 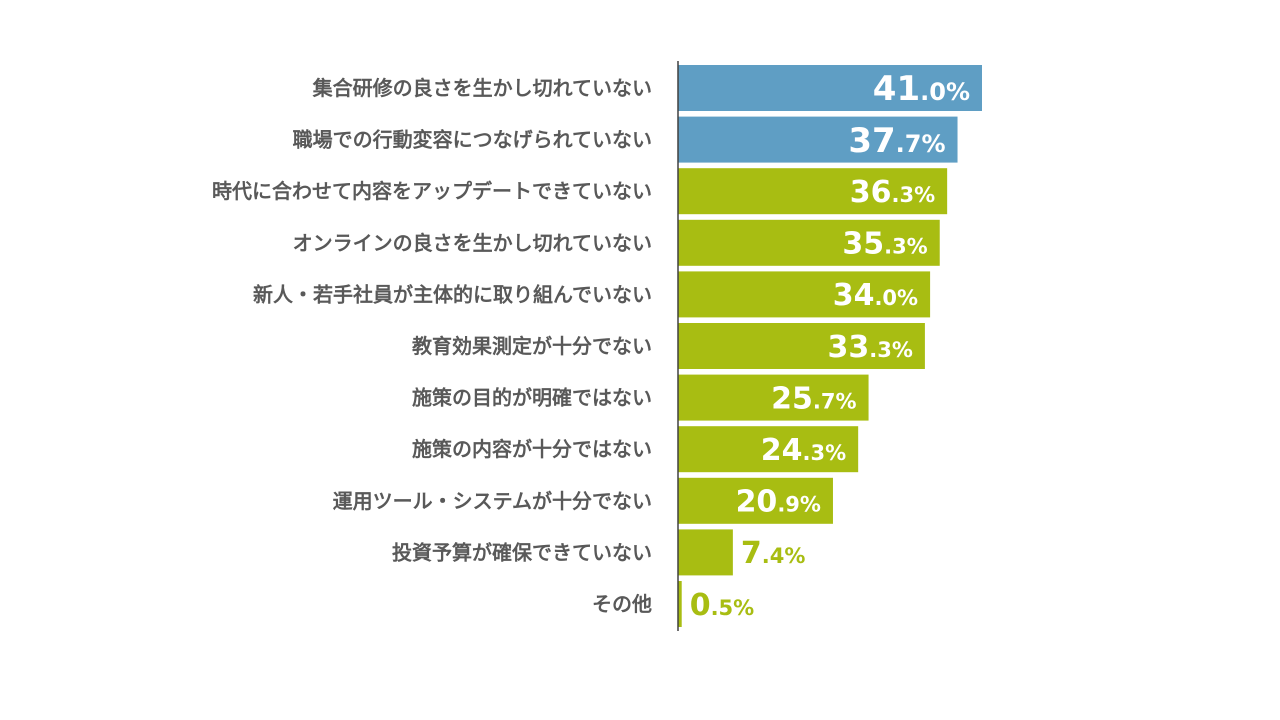 What do you see at coordinates (492, 501) in the screenshot?
I see `category-label: 運用ツール・システムが十分でない` at bounding box center [492, 501].